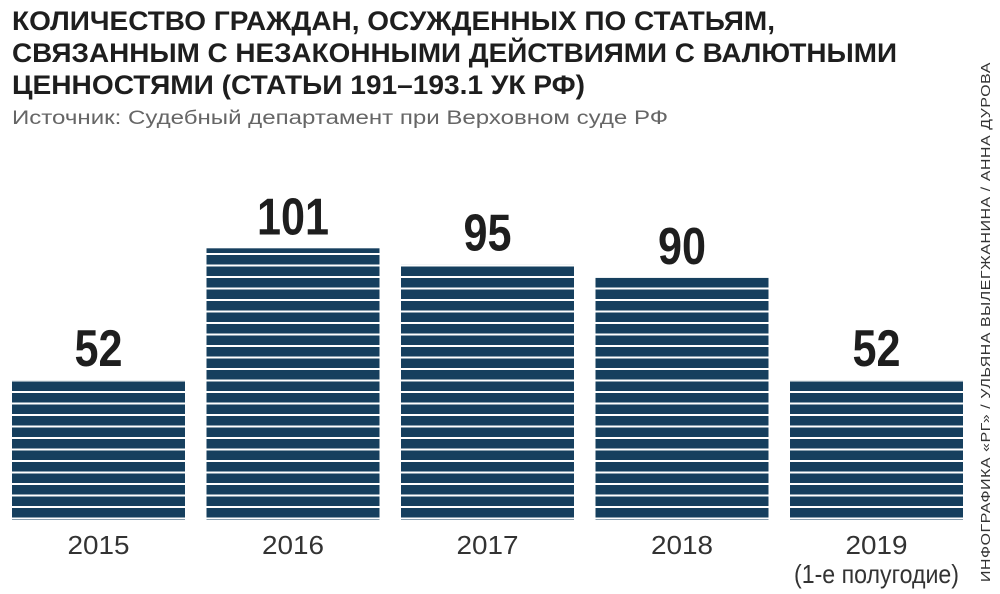  Describe the element at coordinates (488, 545) in the screenshot. I see `x-tick-label: 2017` at that location.